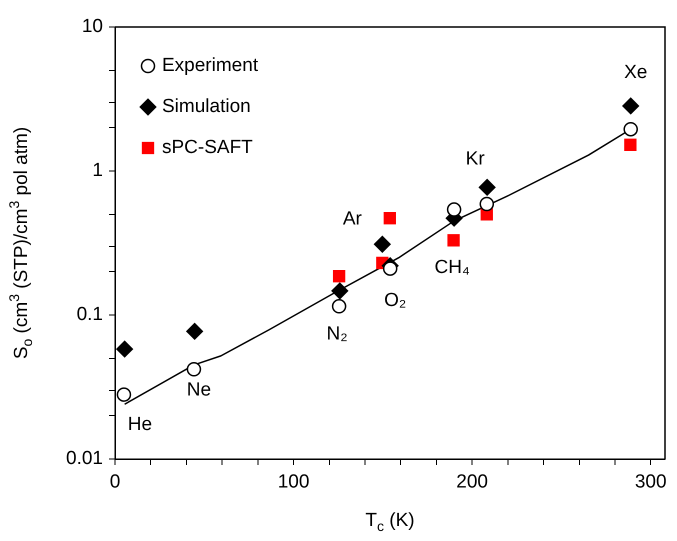 The width and height of the screenshot is (677, 541). Describe the element at coordinates (650, 482) in the screenshot. I see `x-tick-label: 300` at that location.